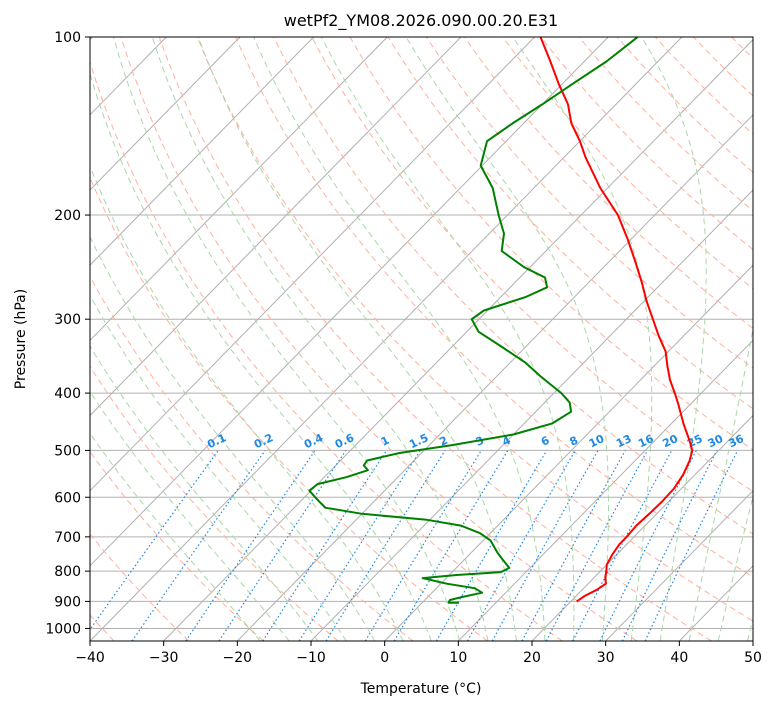 This screenshot has width=775, height=708. Describe the element at coordinates (164, 658) in the screenshot. I see `x-tick-label: −30` at that location.